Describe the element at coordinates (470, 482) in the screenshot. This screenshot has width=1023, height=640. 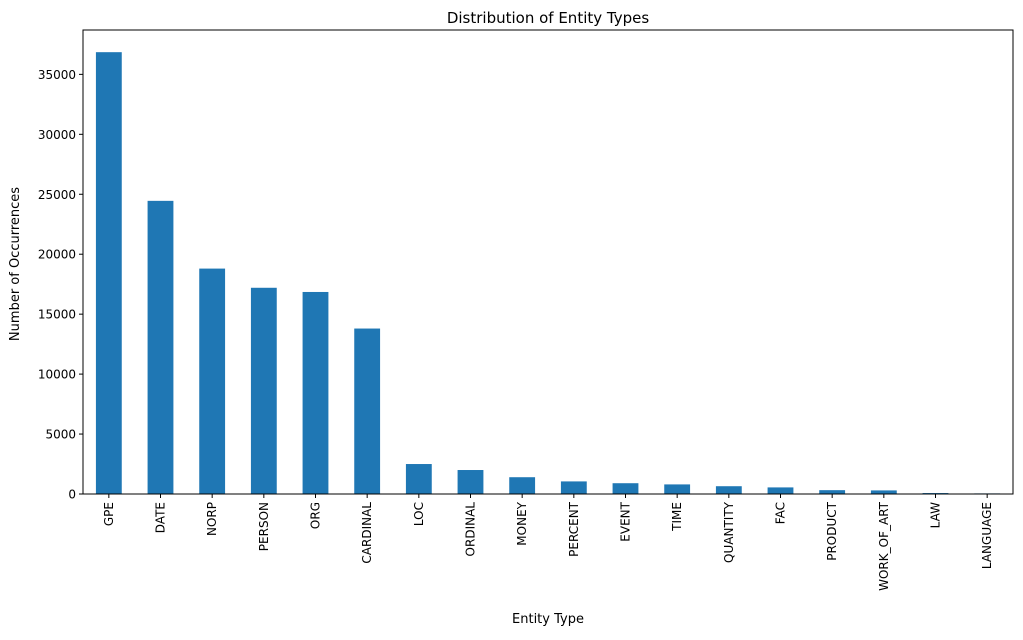
I see `bar-ordinal` at that location.